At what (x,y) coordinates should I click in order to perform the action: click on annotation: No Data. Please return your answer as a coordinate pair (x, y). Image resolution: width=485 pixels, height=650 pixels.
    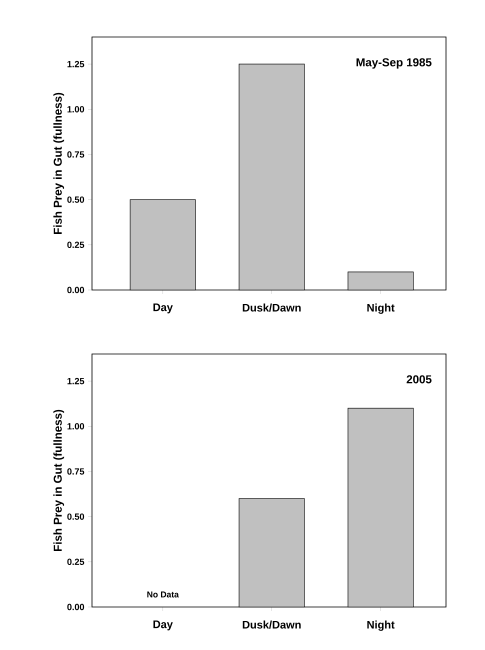
    Looking at the image, I should click on (163, 595).